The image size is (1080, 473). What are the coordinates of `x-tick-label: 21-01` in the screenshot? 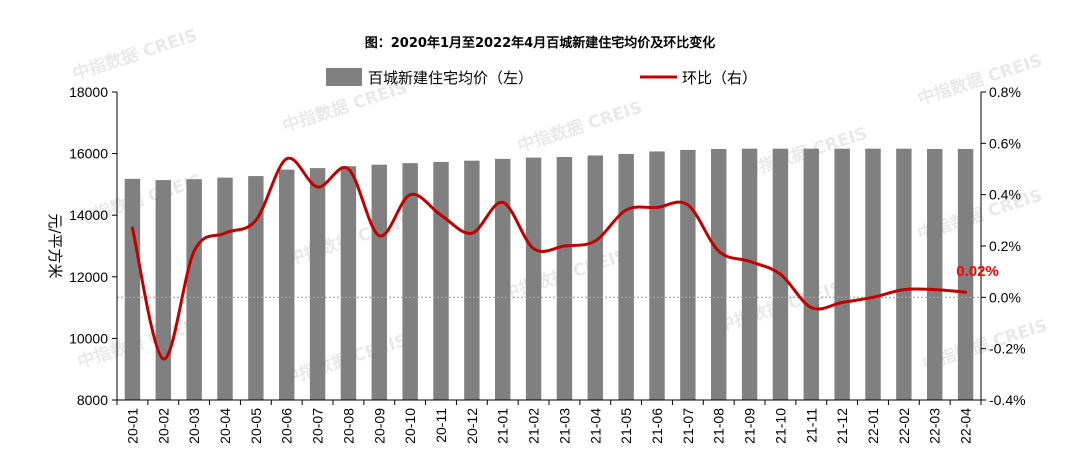 It's located at (503, 426).